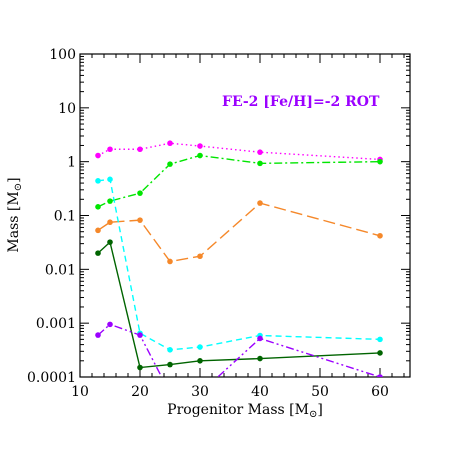 This screenshot has width=463, height=463. What do you see at coordinates (71, 163) in the screenshot?
I see `y-tick-label: 1` at bounding box center [71, 163].